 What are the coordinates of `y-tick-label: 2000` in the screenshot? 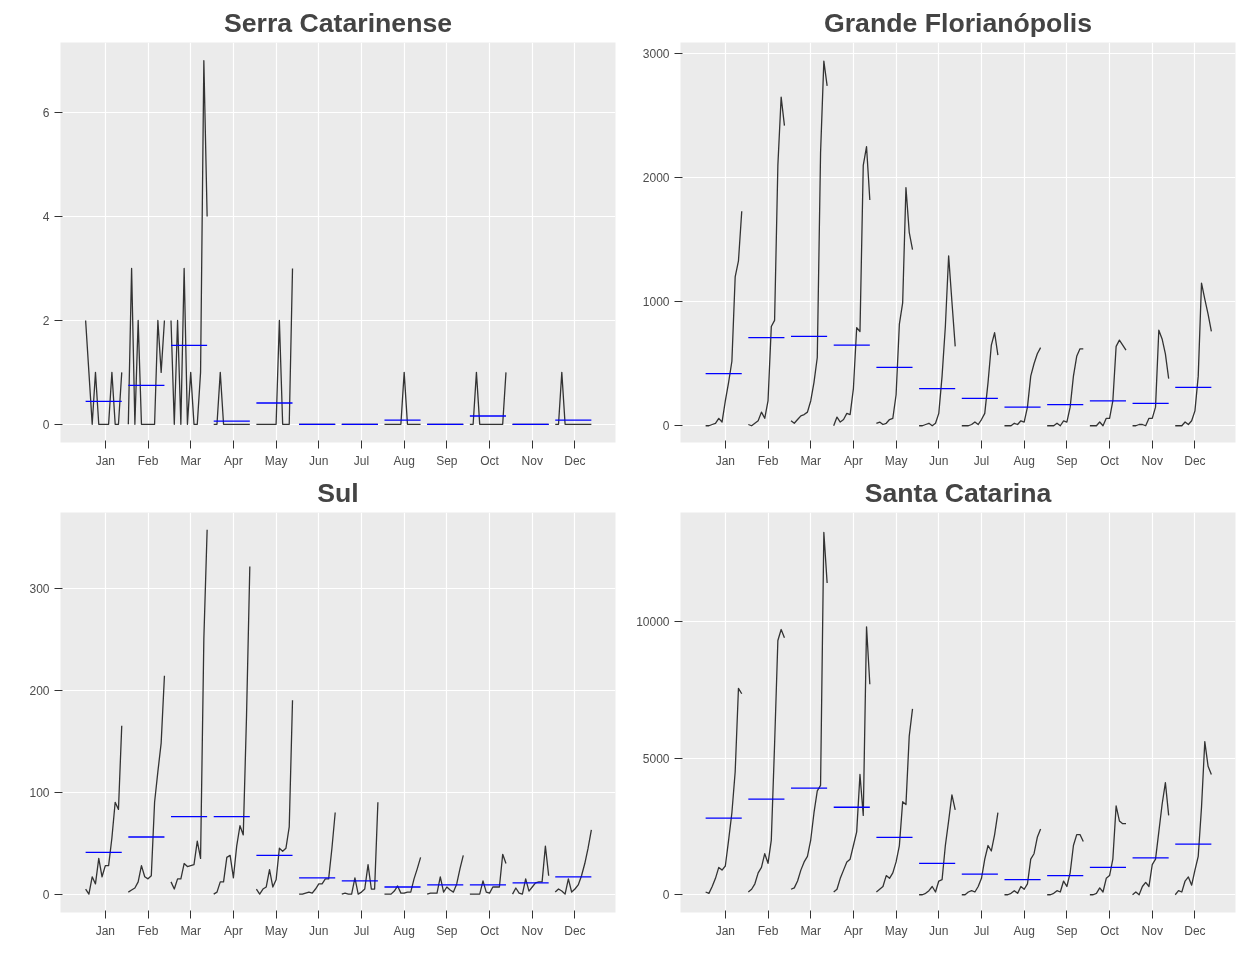 It's located at (656, 178).